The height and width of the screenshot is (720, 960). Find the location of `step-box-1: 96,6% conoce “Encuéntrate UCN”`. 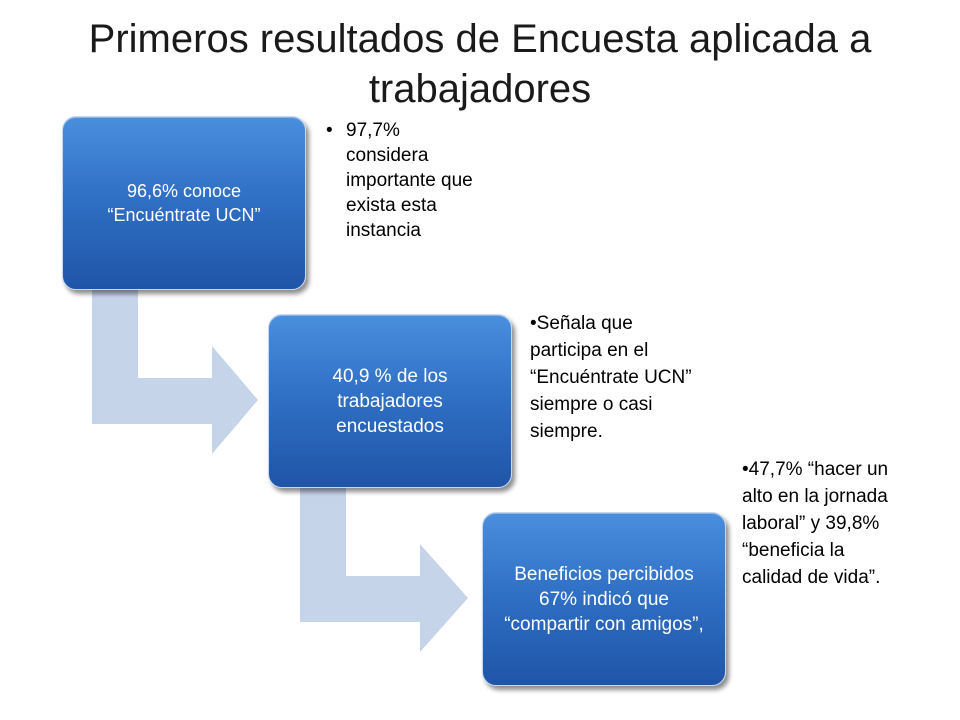

step-box-1: 96,6% conoce “Encuéntrate UCN” is located at coordinates (184, 203).